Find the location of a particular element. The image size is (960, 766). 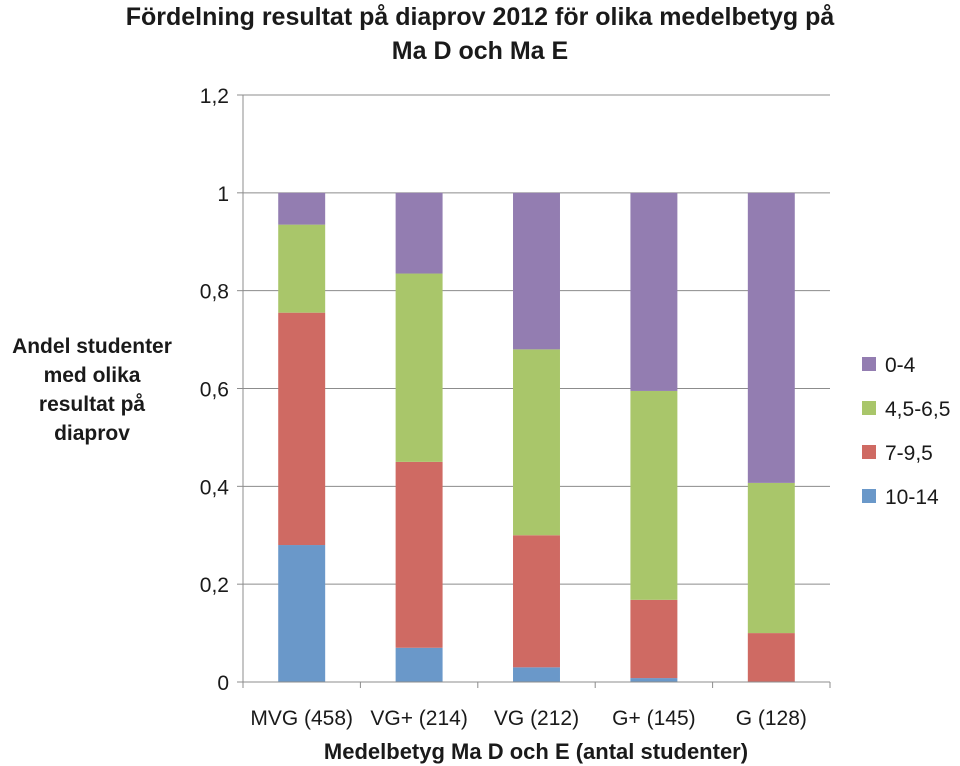

legend-label: 7-9,5 is located at coordinates (909, 453).